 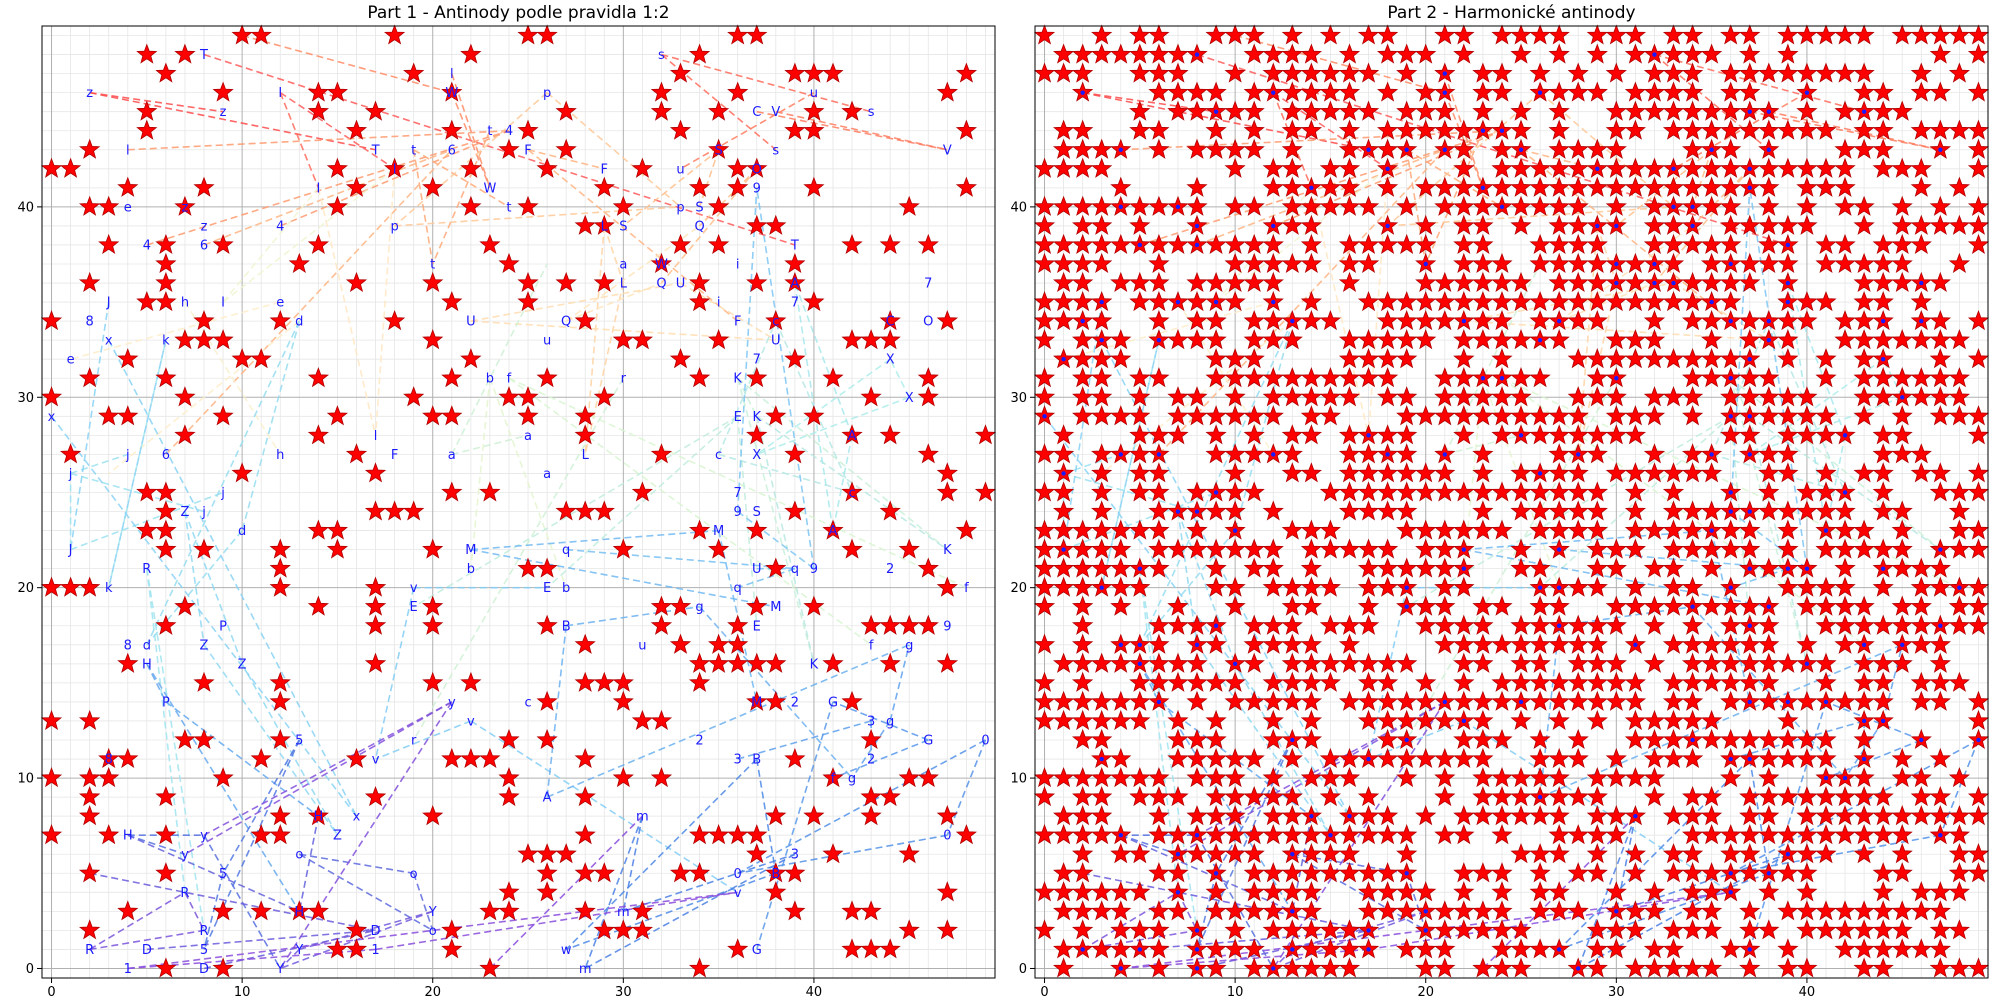 I want to click on antenna-label: 8, so click(x=90, y=322).